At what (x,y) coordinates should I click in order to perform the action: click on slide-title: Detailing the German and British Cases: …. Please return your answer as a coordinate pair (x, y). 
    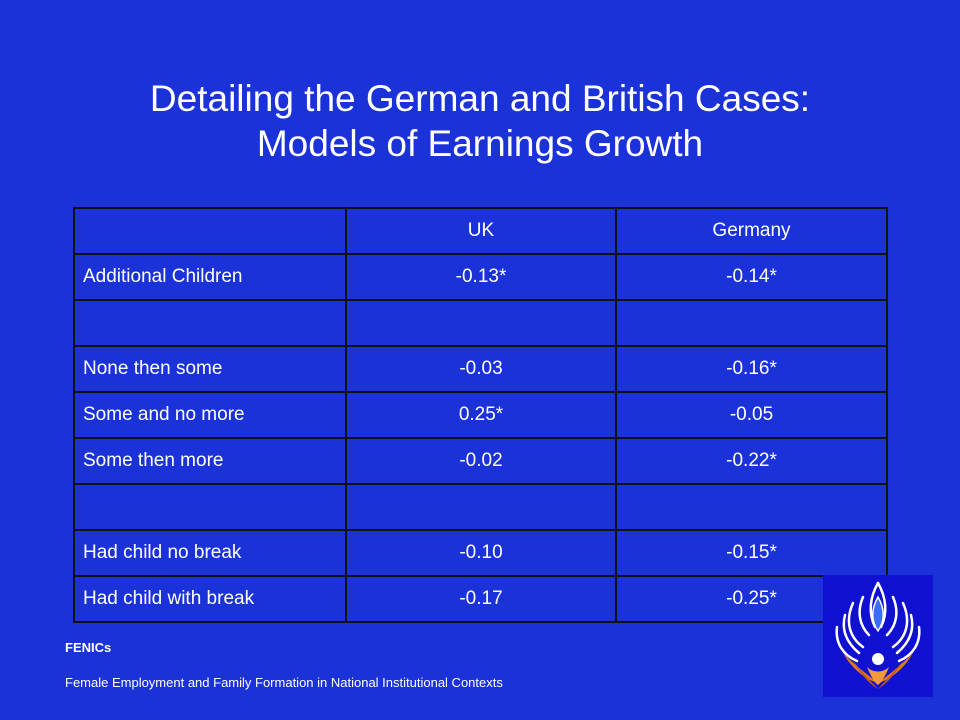
    Looking at the image, I should click on (480, 121).